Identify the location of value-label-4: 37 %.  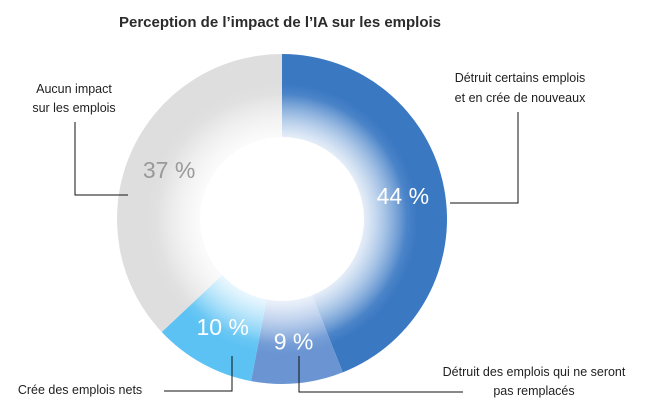
(169, 170).